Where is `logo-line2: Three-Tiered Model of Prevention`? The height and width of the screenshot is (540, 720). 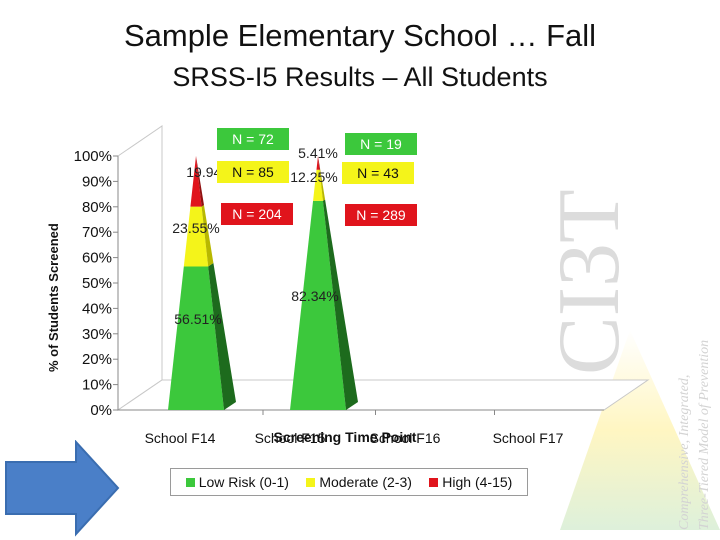
logo-line2: Three-Tiered Model of Prevention is located at coordinates (704, 435).